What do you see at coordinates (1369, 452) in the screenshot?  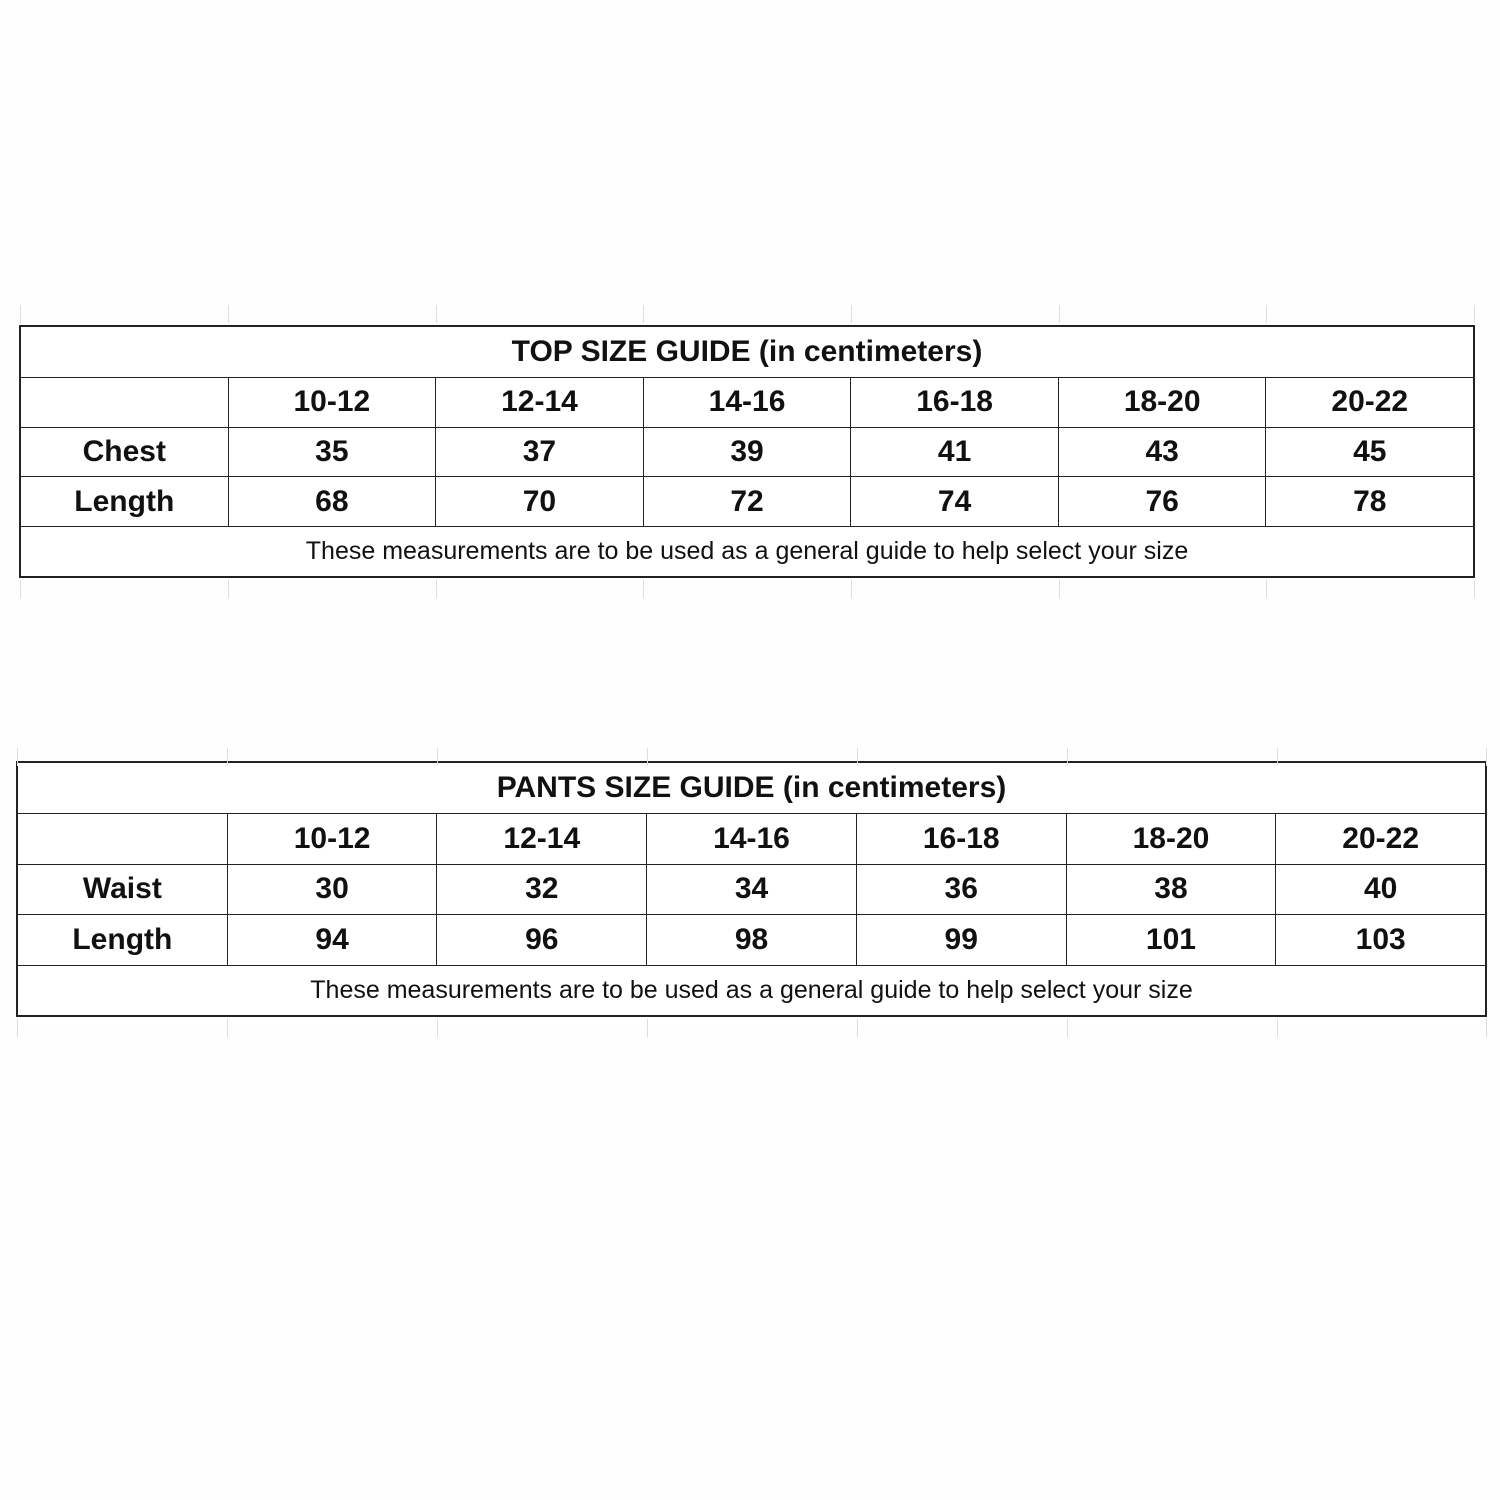 I see `value-cell: 45` at bounding box center [1369, 452].